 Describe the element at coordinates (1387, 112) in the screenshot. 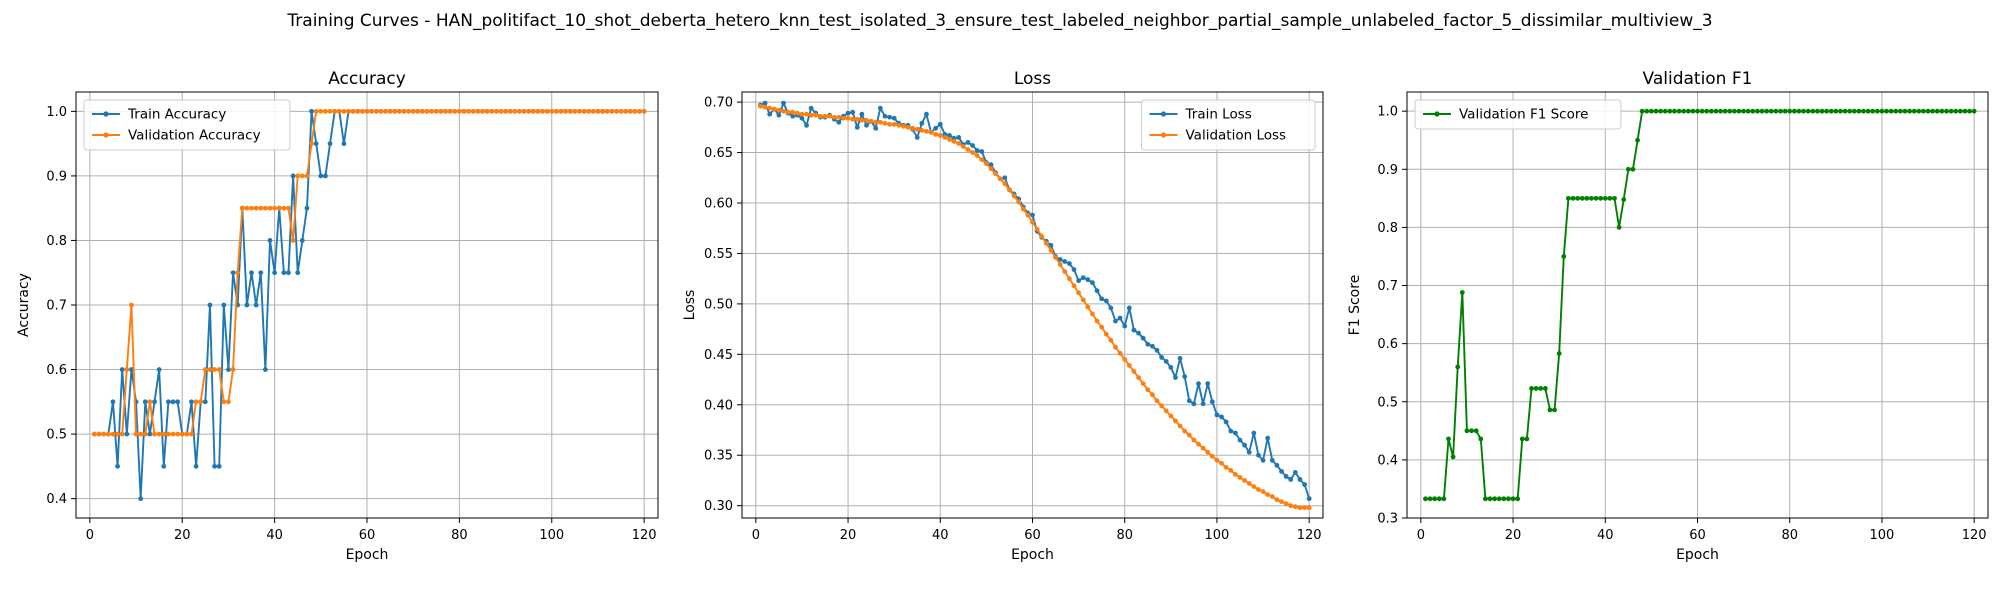

I see `y-tick-label: 1.0` at that location.